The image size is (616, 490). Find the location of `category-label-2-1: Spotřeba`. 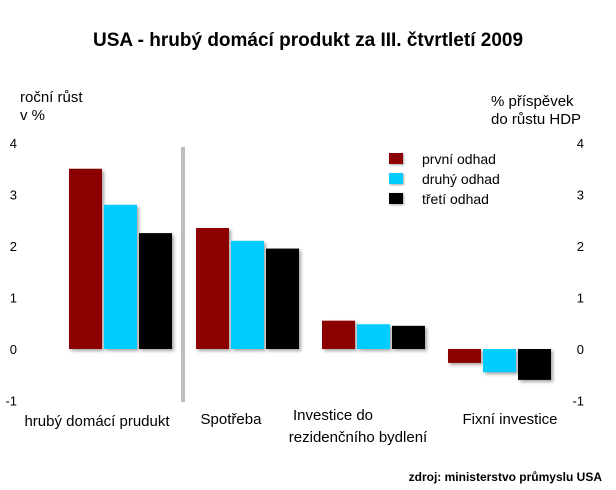

category-label-2-1: Spotřeba is located at coordinates (232, 419).